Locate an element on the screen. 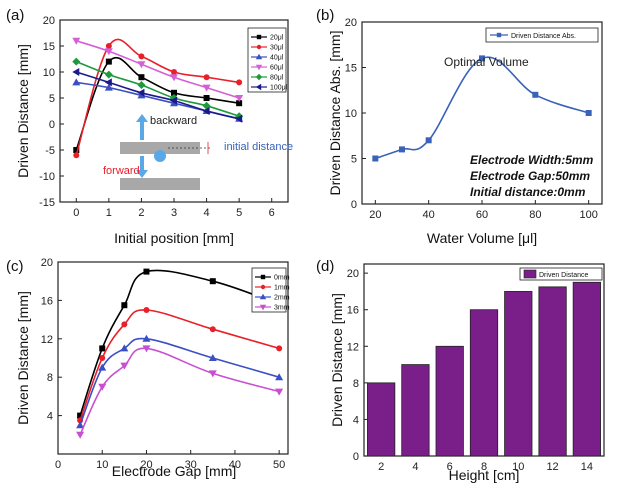 This screenshot has height=494, width=617. y-tick-label: -5 is located at coordinates (50, 151).